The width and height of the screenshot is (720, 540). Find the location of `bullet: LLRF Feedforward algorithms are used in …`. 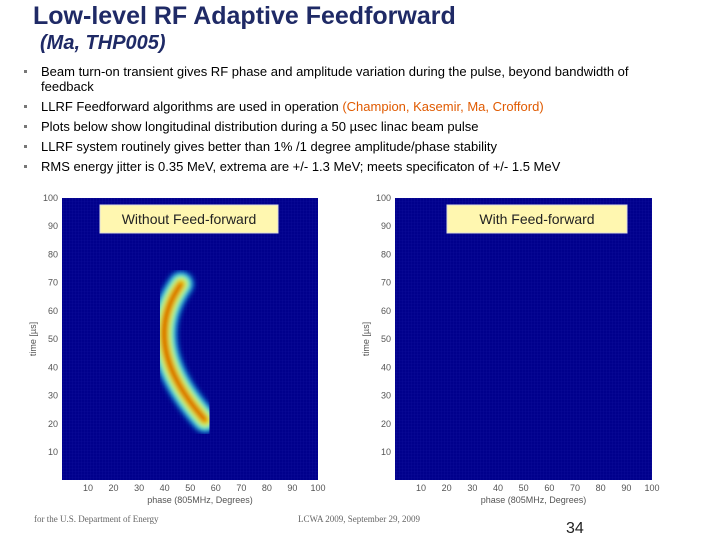

bullet: LLRF Feedforward algorithms are used in … is located at coordinates (337, 106).